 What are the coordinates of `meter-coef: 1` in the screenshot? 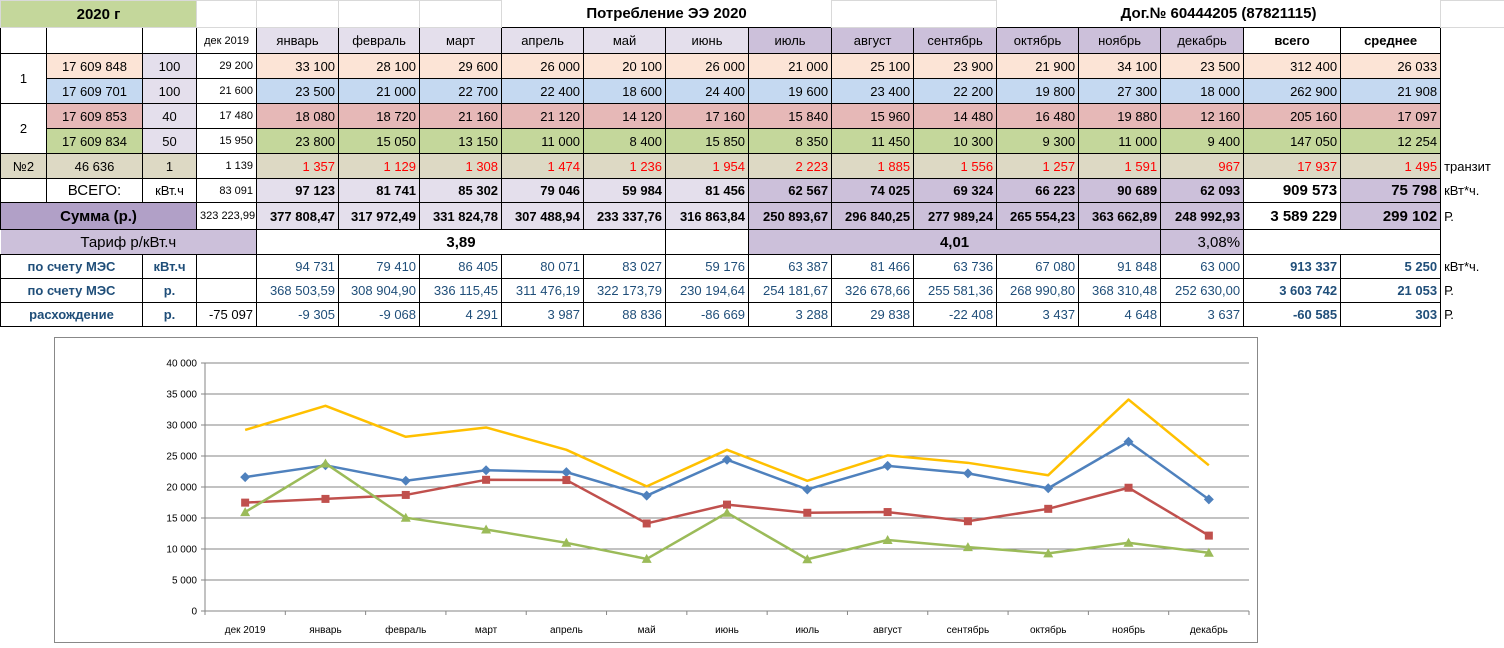 It's located at (169, 166).